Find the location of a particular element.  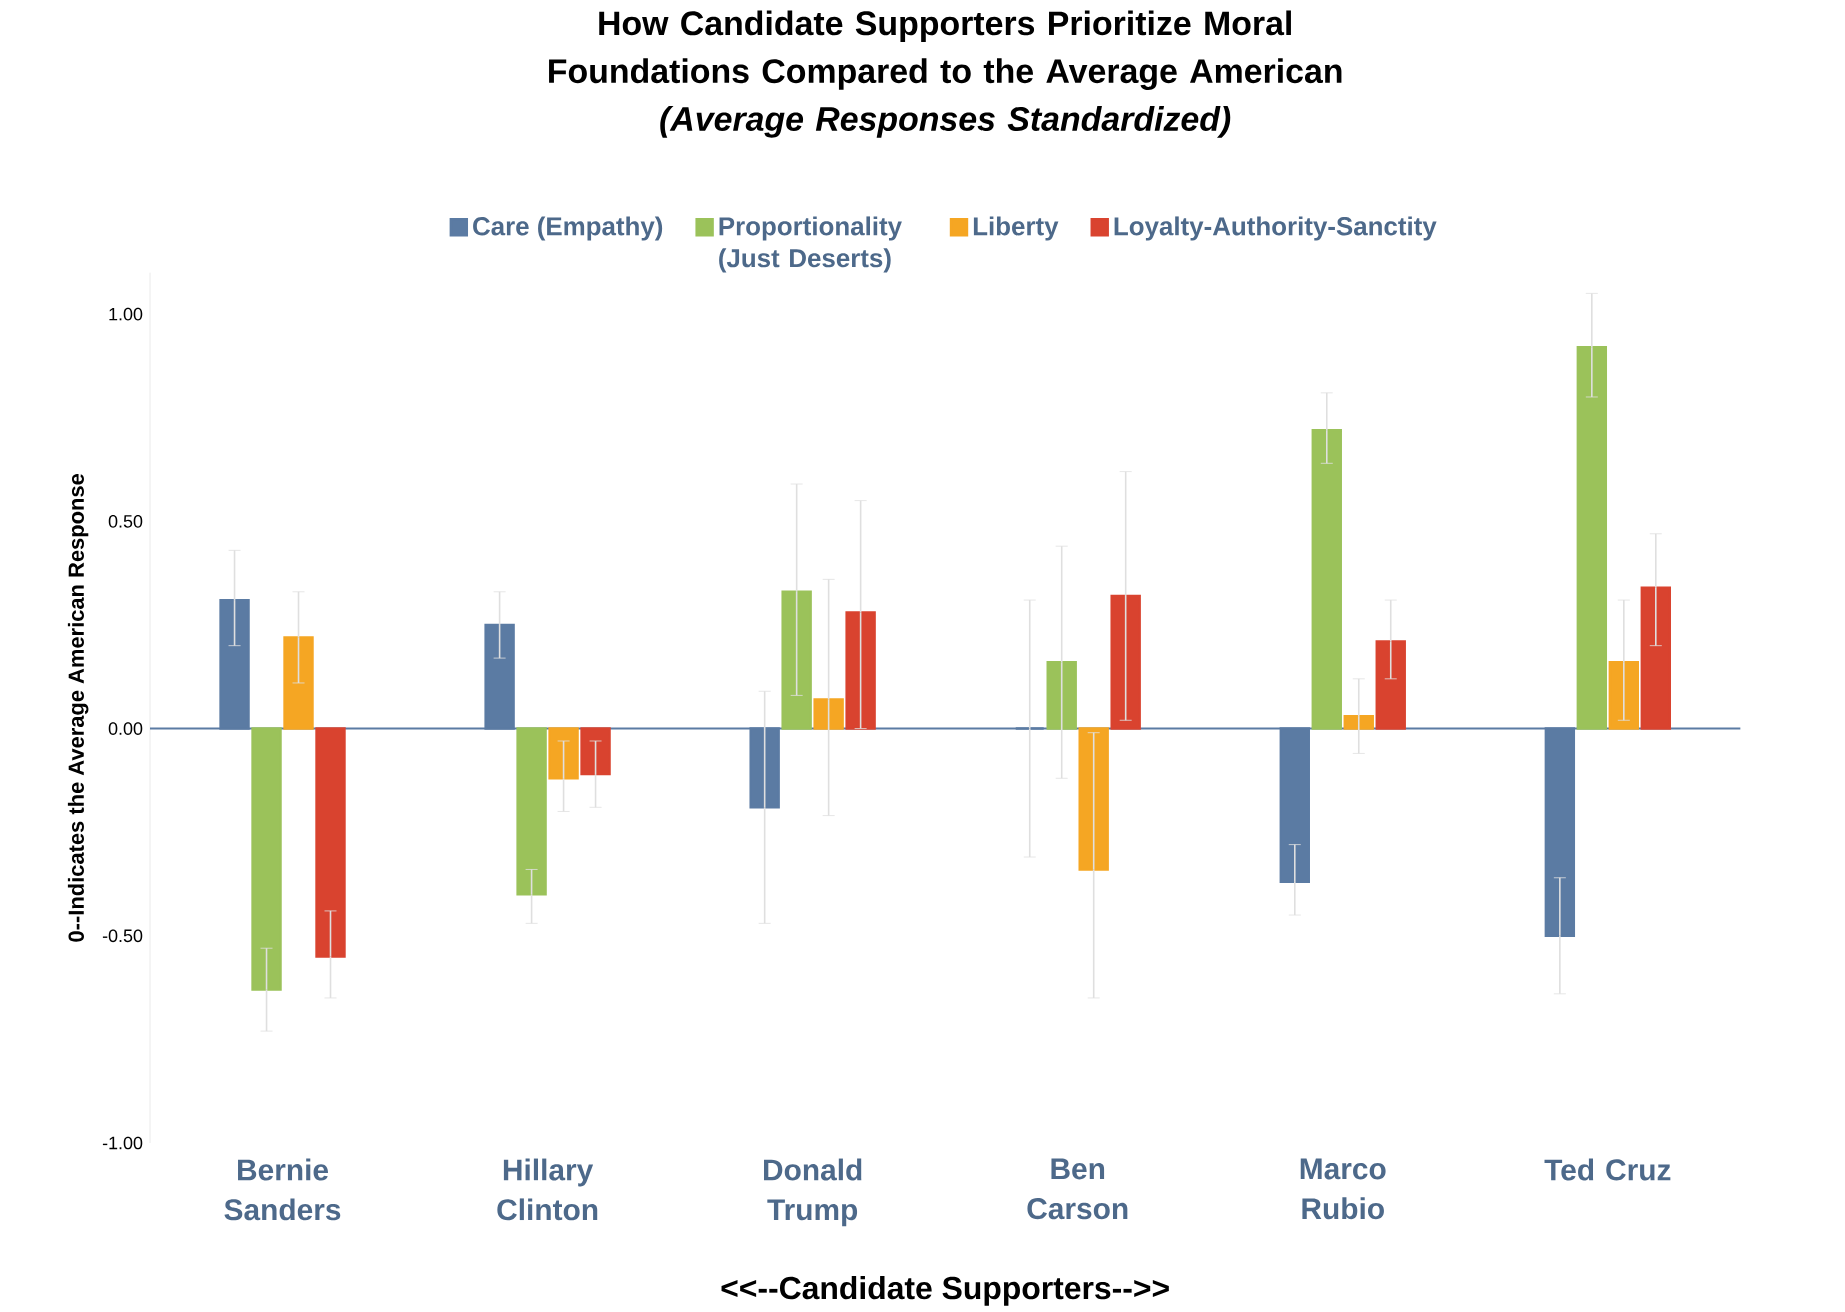

x-tick-label: Bernie Sanders is located at coordinates (282, 1189).